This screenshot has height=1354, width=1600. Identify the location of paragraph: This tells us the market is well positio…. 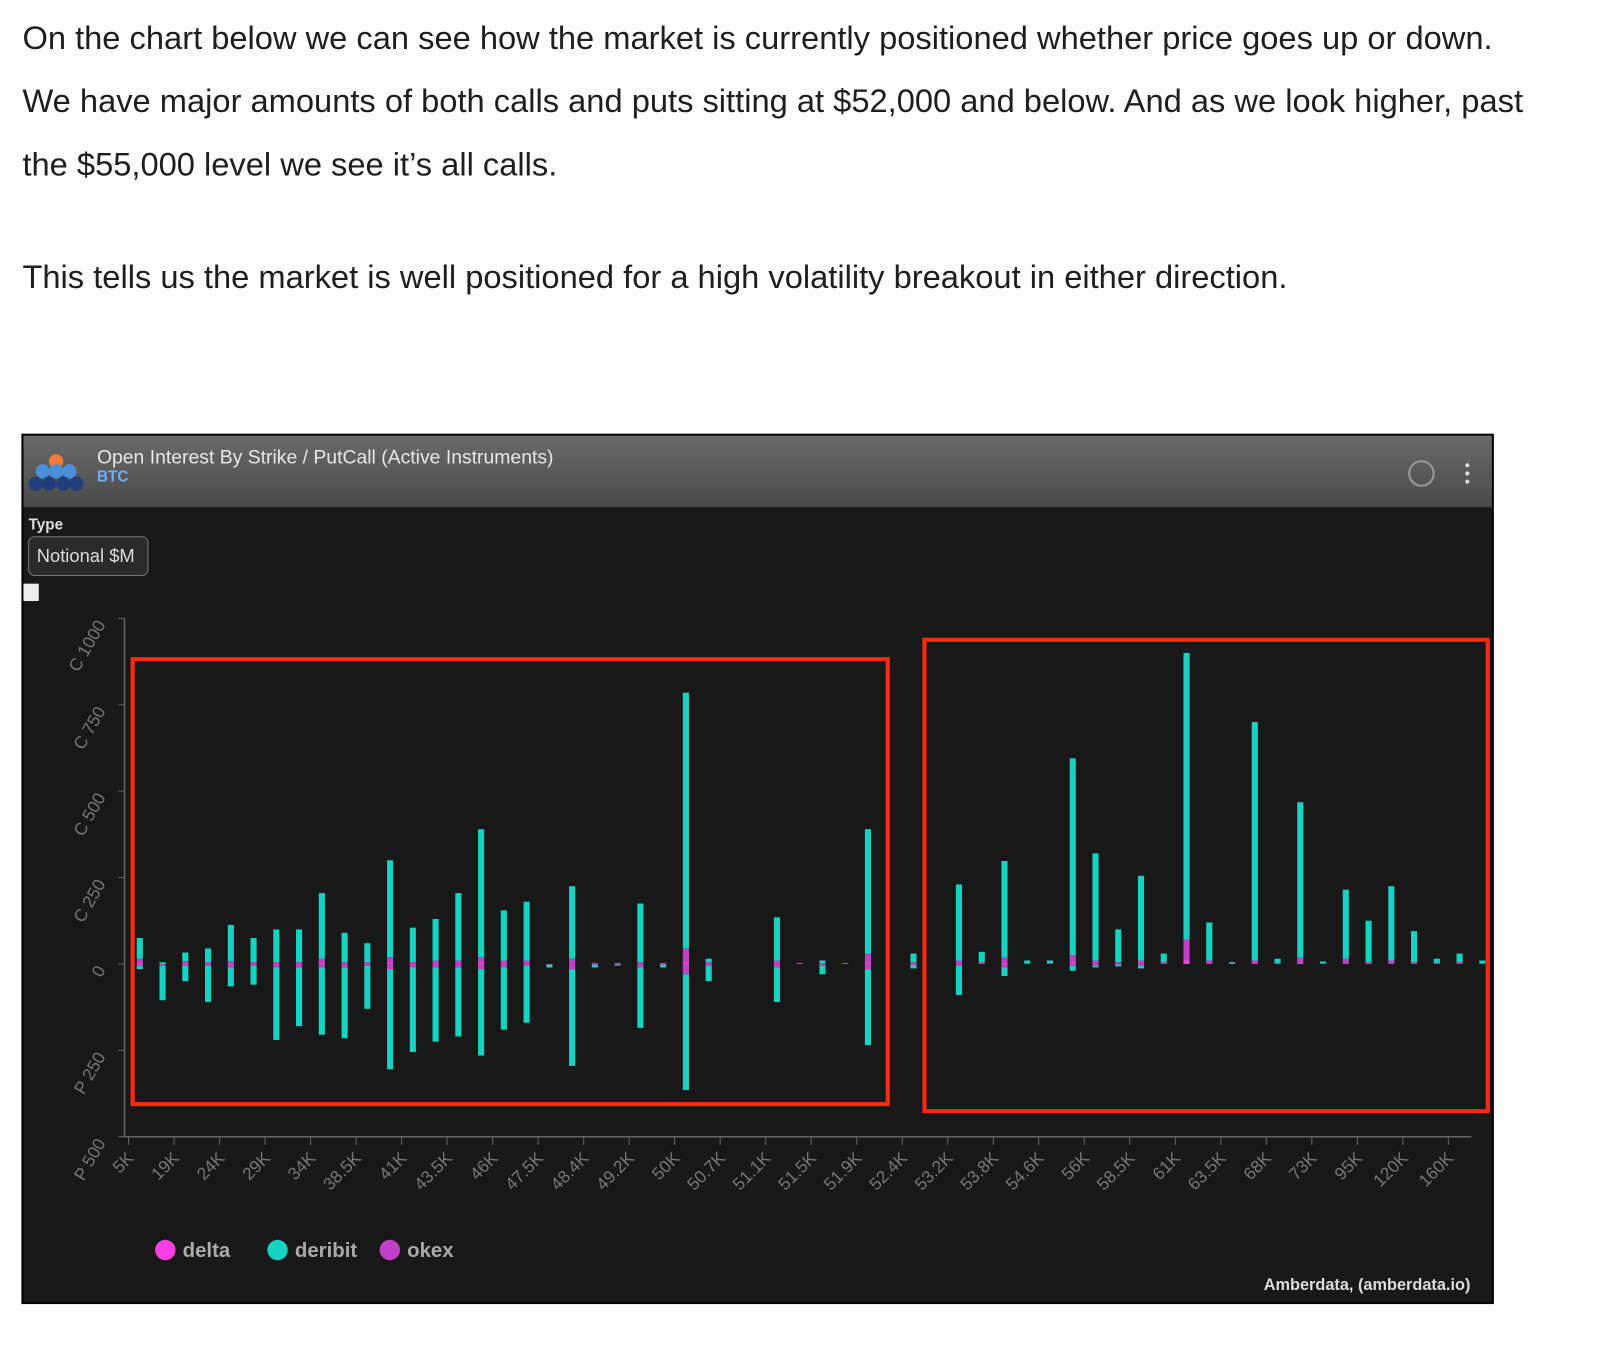
(655, 276).